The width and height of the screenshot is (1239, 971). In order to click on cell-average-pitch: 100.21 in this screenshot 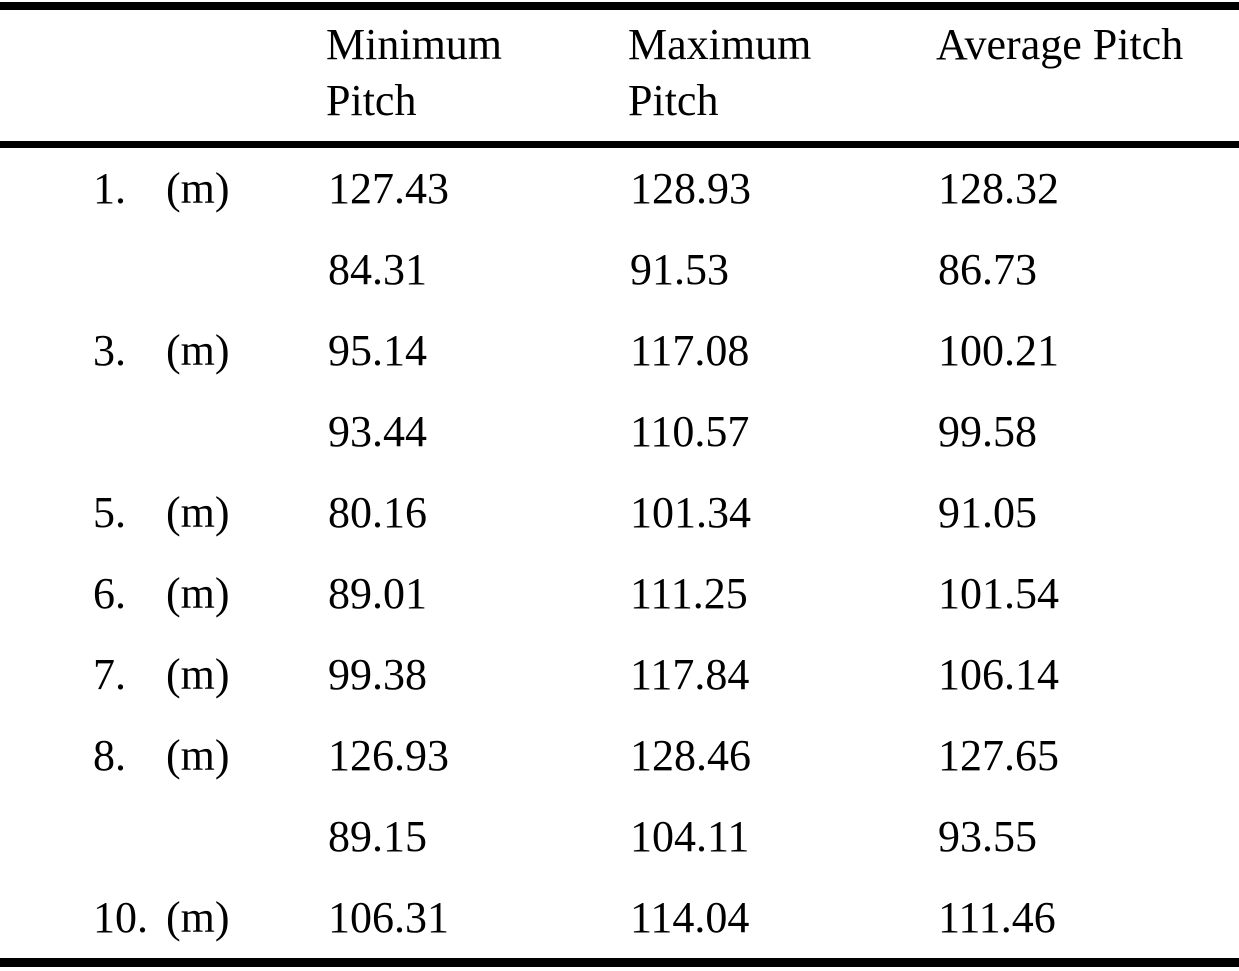, I will do `click(998, 350)`.